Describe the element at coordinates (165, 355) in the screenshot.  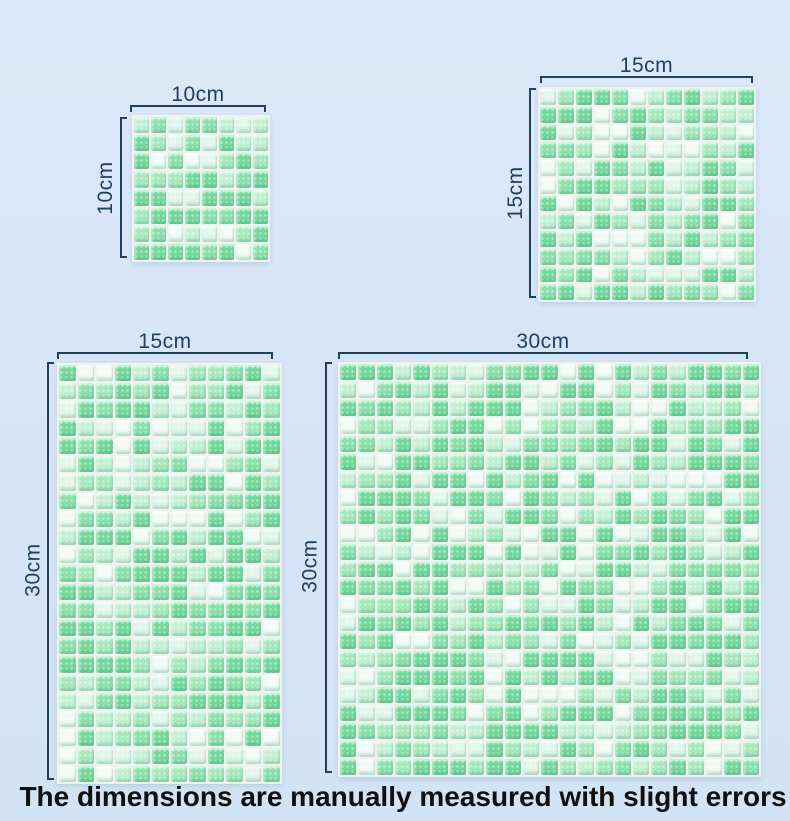
I see `width-dimension-bracket-15x30` at that location.